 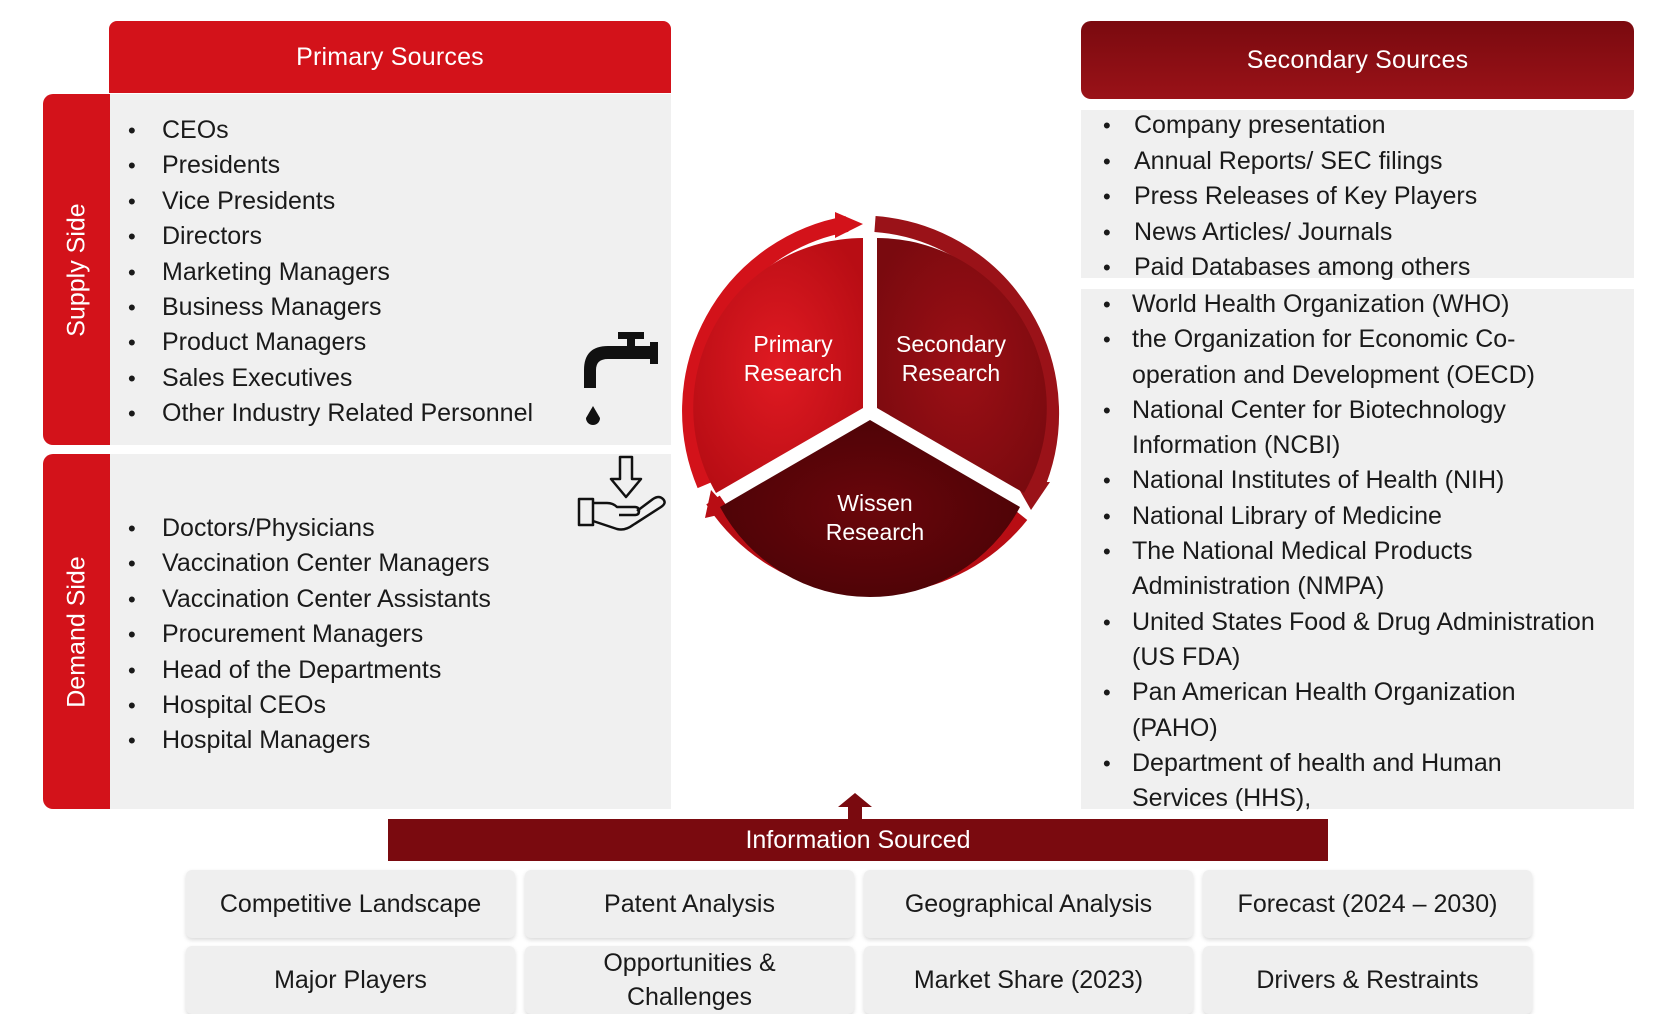 What do you see at coordinates (309, 564) in the screenshot?
I see `list-item: Vaccination Center Managers` at bounding box center [309, 564].